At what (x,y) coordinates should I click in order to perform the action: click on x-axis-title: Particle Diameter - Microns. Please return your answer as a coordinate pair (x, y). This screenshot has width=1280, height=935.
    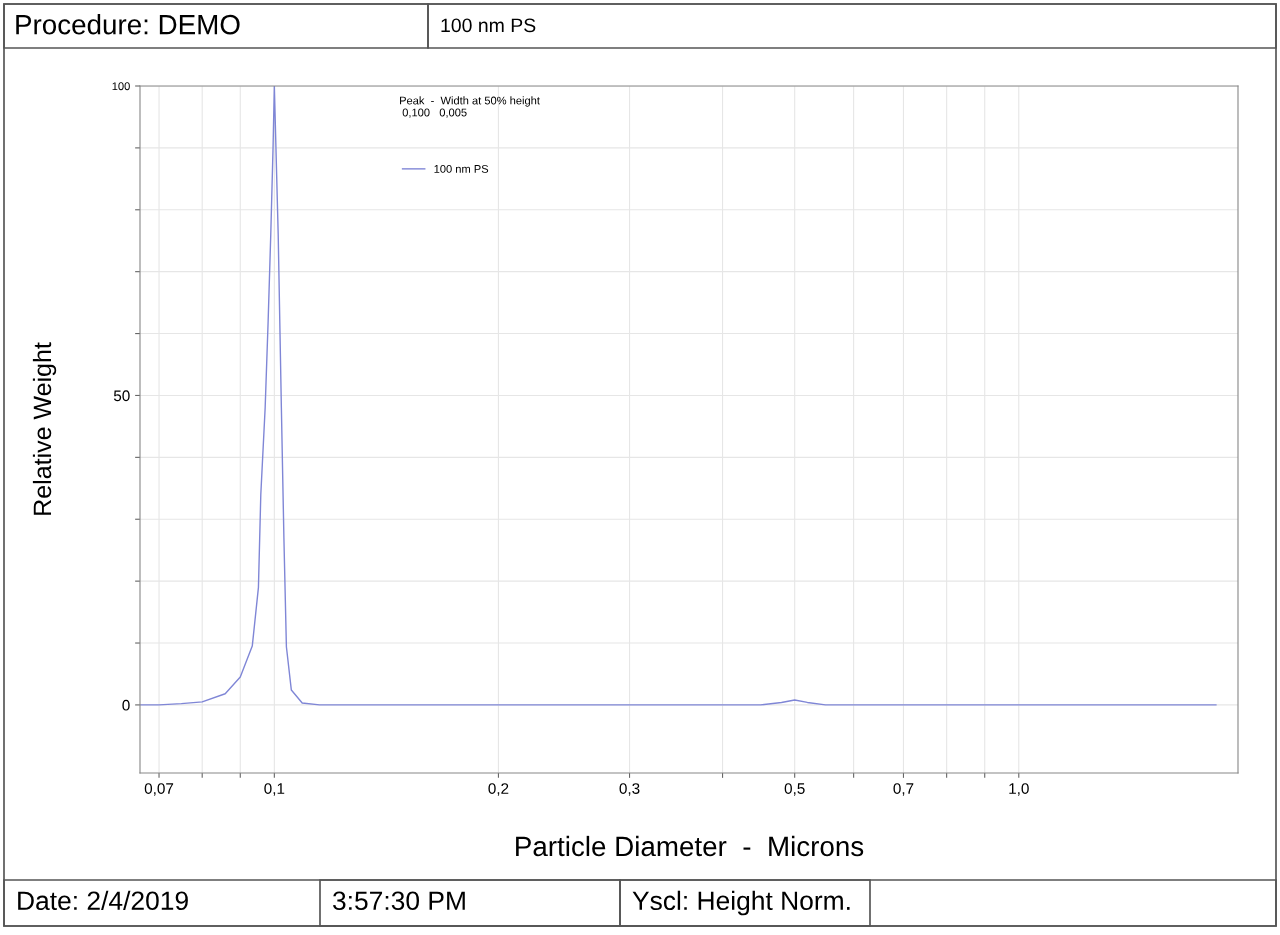
    Looking at the image, I should click on (690, 846).